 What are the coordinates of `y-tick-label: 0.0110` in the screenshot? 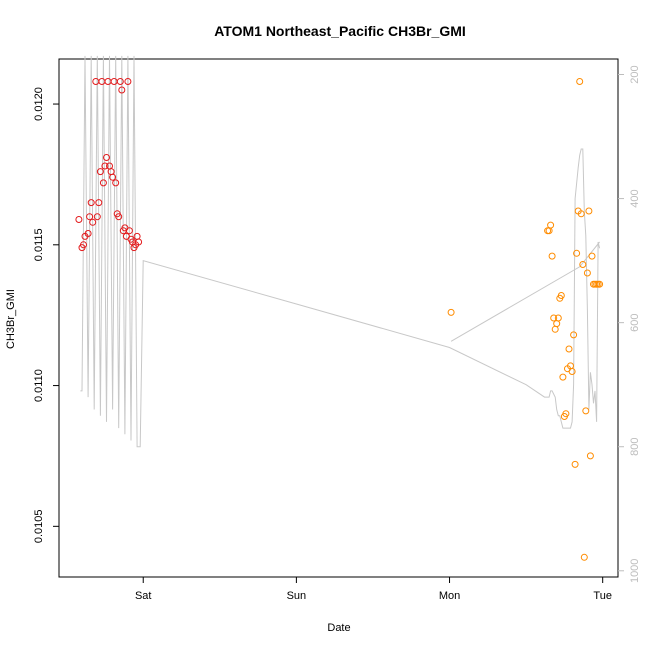 It's located at (39, 385).